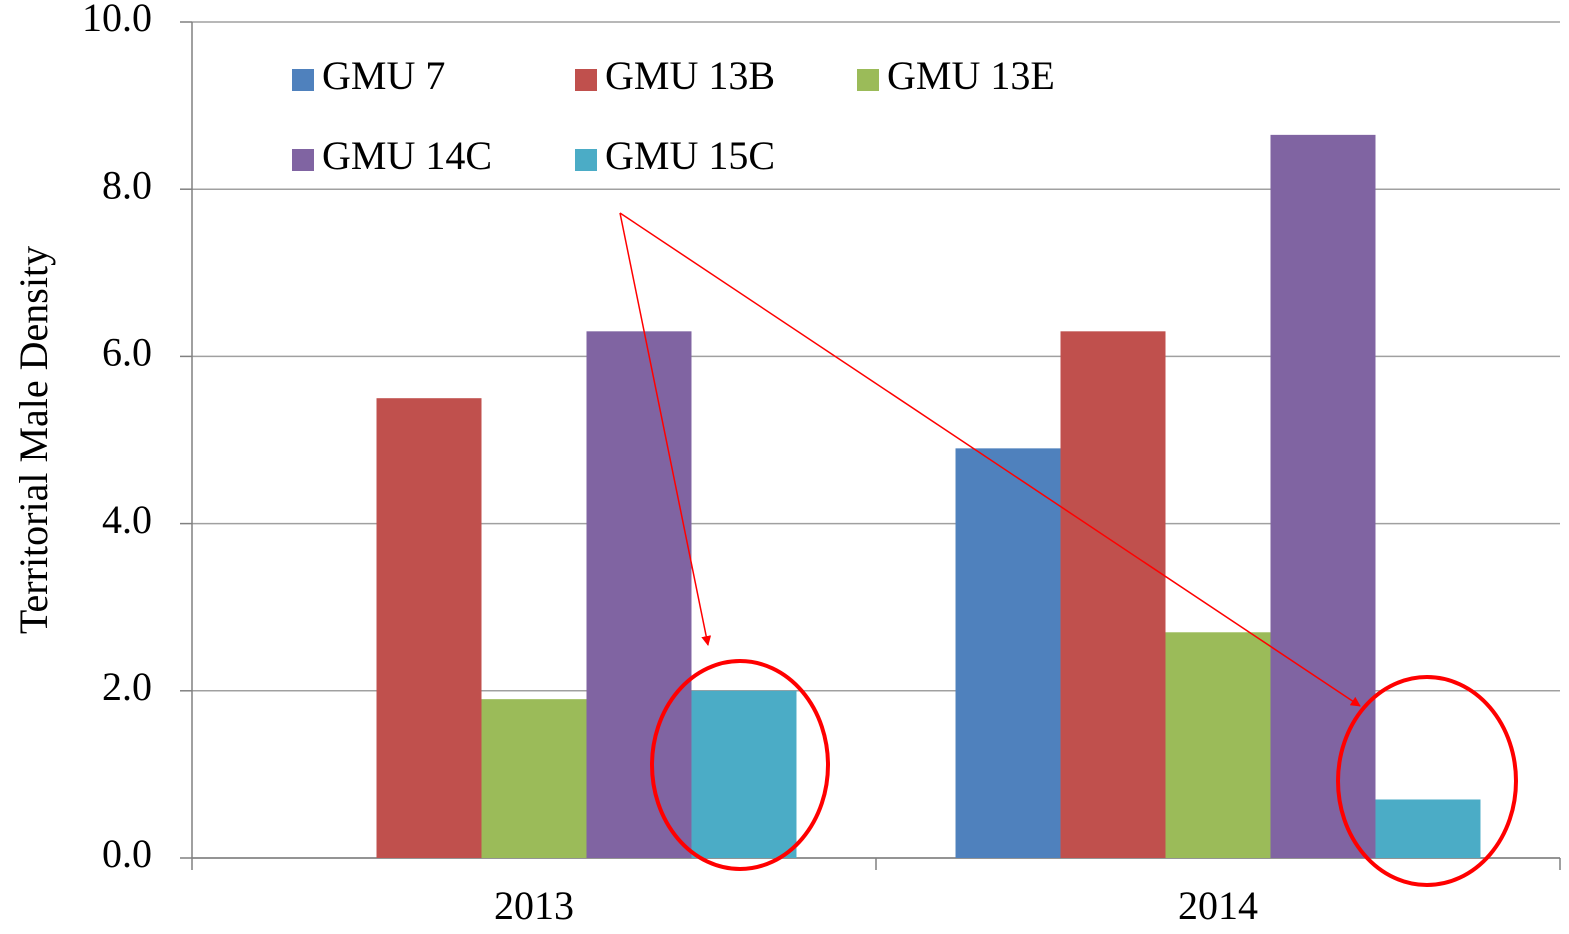  What do you see at coordinates (665, 429) in the screenshot?
I see `annotation-arrow` at bounding box center [665, 429].